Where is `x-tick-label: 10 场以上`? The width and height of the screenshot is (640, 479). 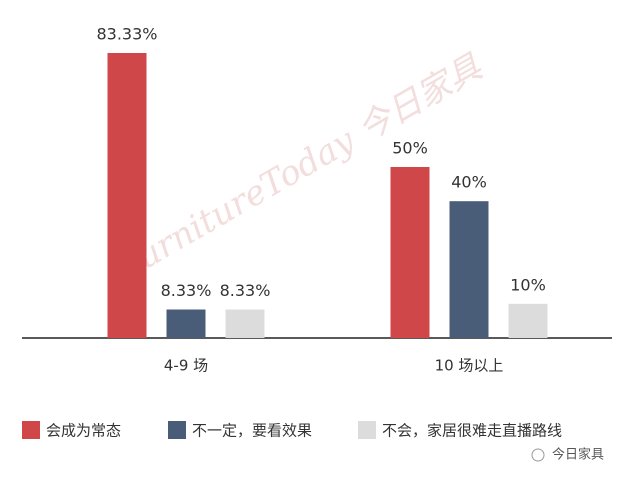
x-tick-label: 10 场以上 is located at coordinates (469, 366).